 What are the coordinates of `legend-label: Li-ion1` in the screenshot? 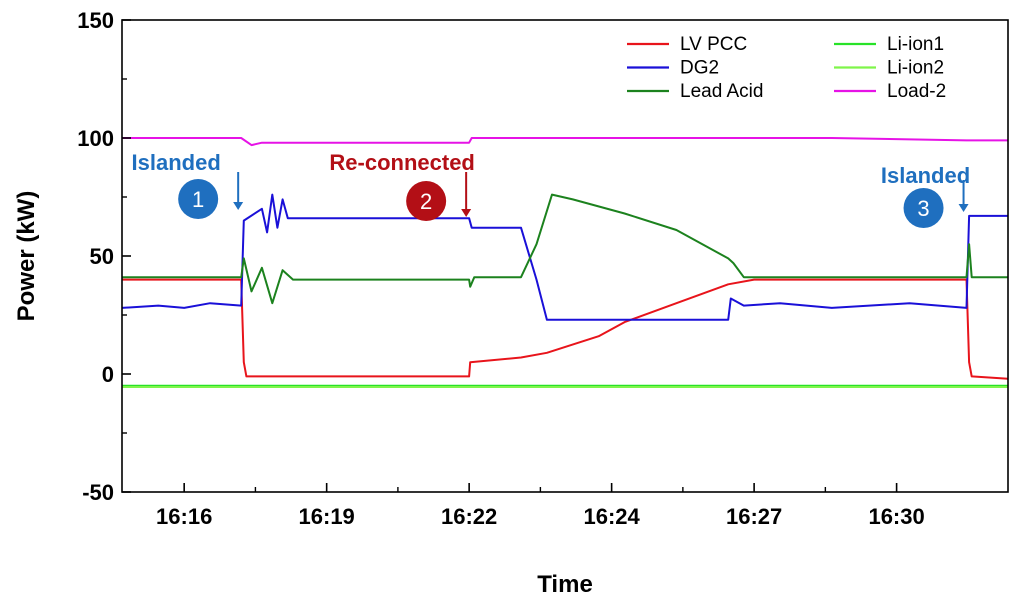 It's located at (915, 44).